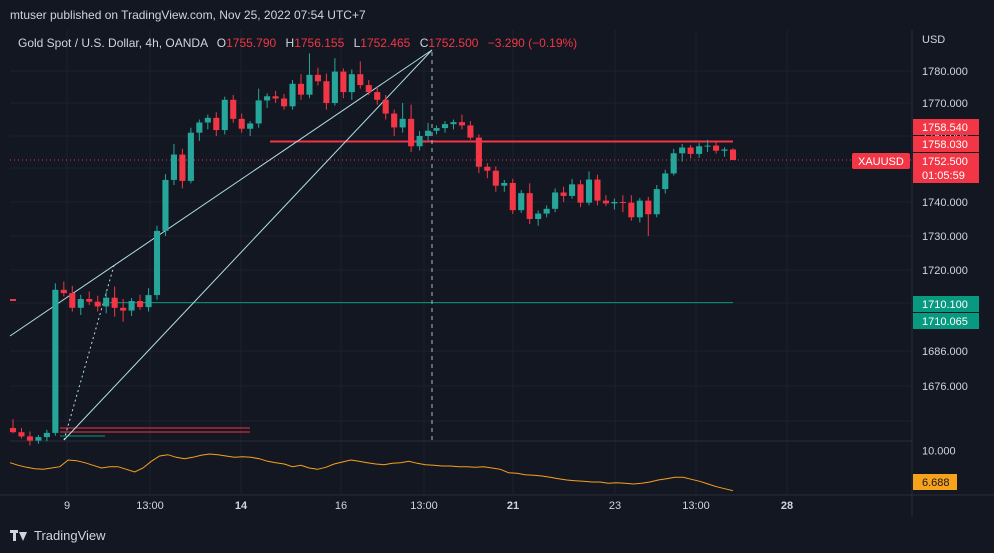 This screenshot has width=994, height=553. What do you see at coordinates (453, 43) in the screenshot?
I see `close-value: 1752.500` at bounding box center [453, 43].